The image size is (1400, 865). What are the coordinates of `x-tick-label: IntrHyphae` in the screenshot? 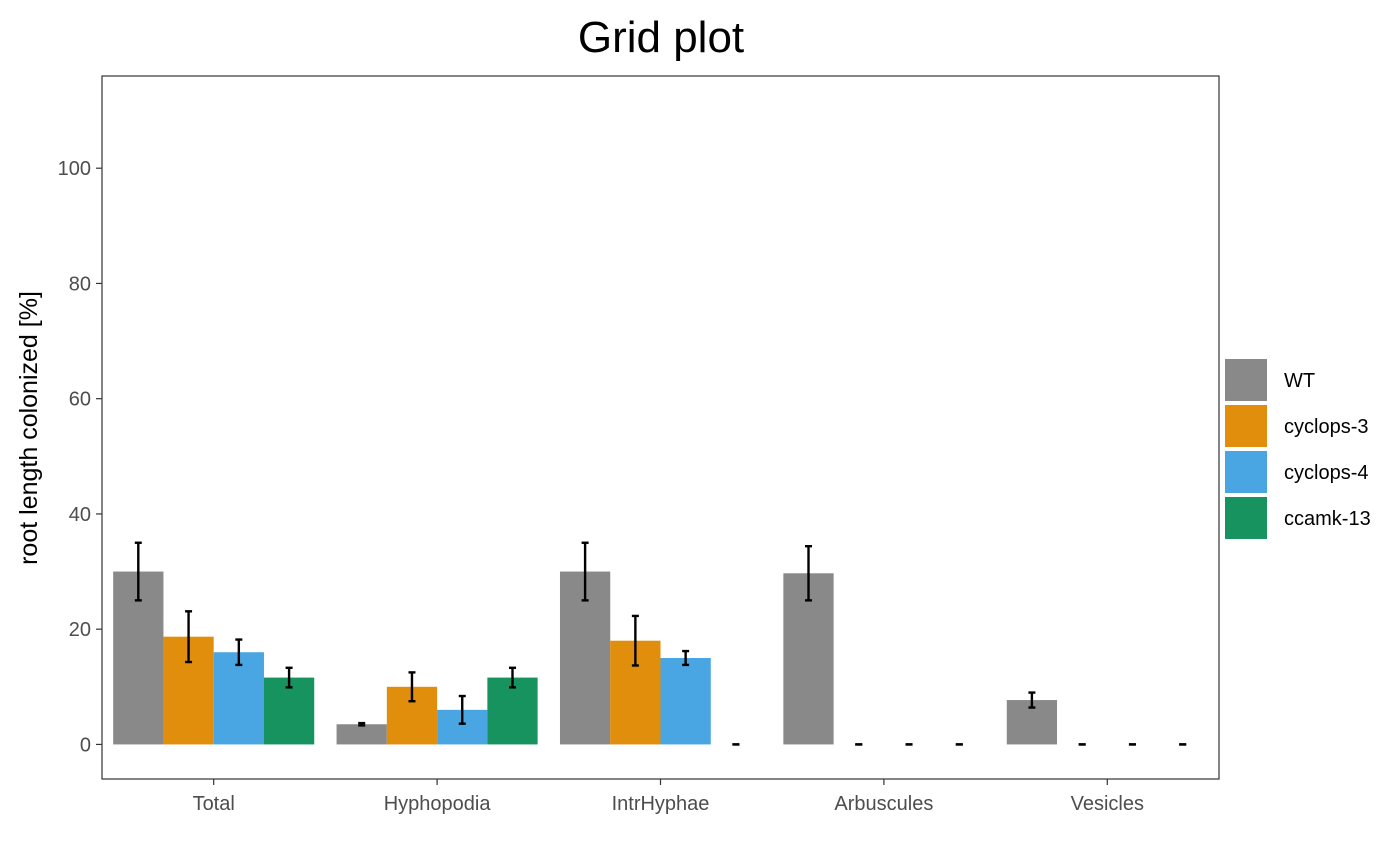 It's located at (661, 804).